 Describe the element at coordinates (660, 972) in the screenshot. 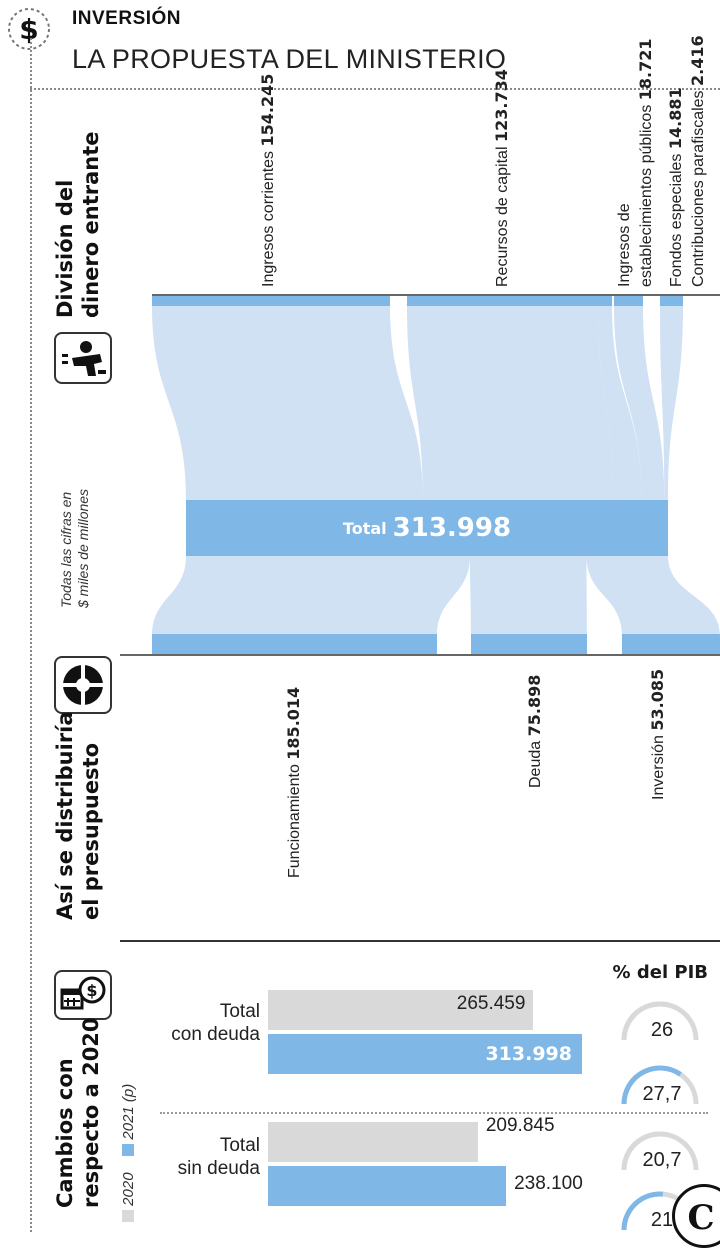

I see `pib-title: % del PIB` at that location.